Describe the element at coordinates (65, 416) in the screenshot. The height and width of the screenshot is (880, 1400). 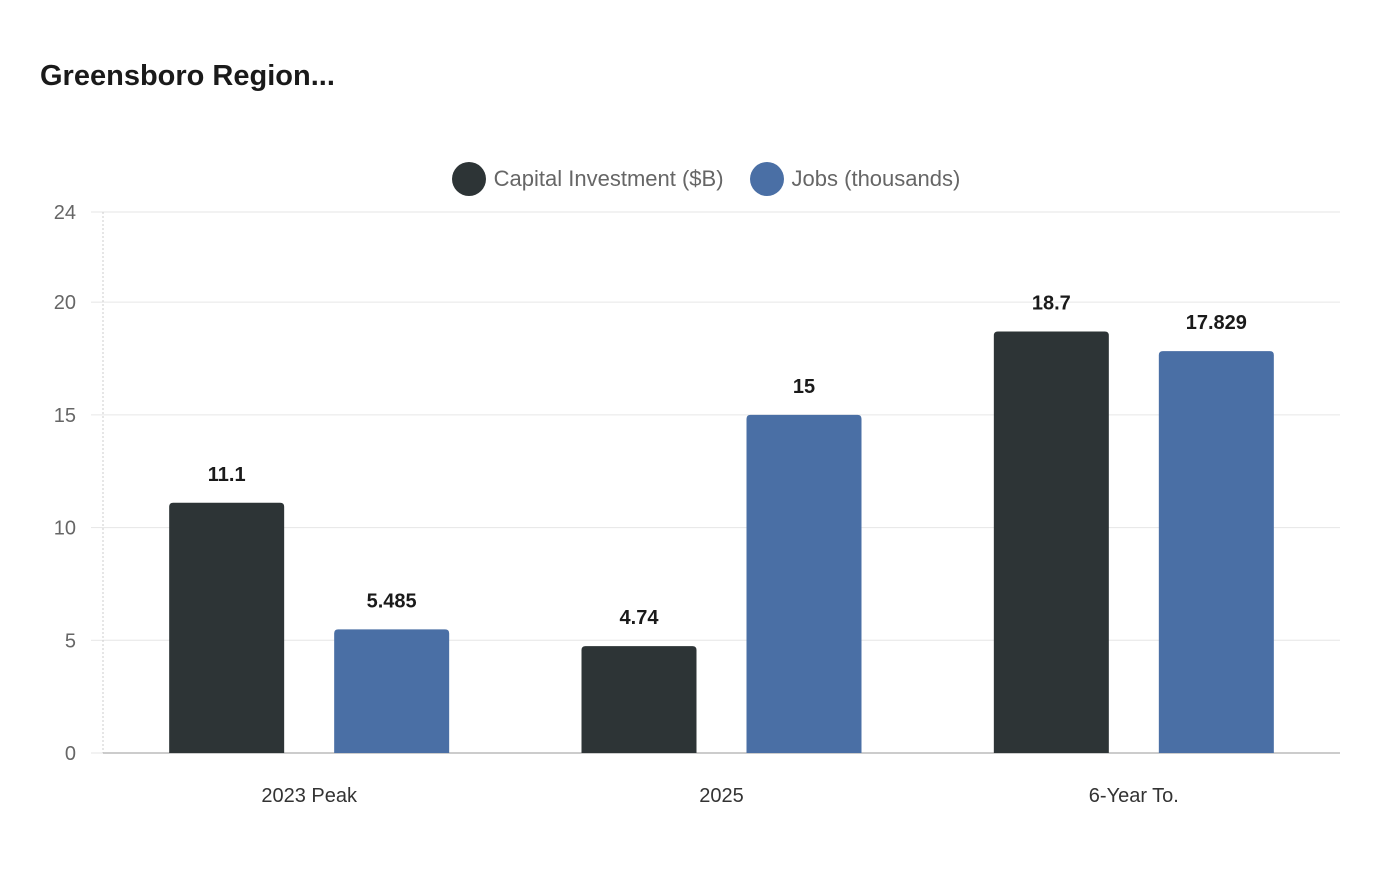
I see `y-tick-label-15: 15` at that location.